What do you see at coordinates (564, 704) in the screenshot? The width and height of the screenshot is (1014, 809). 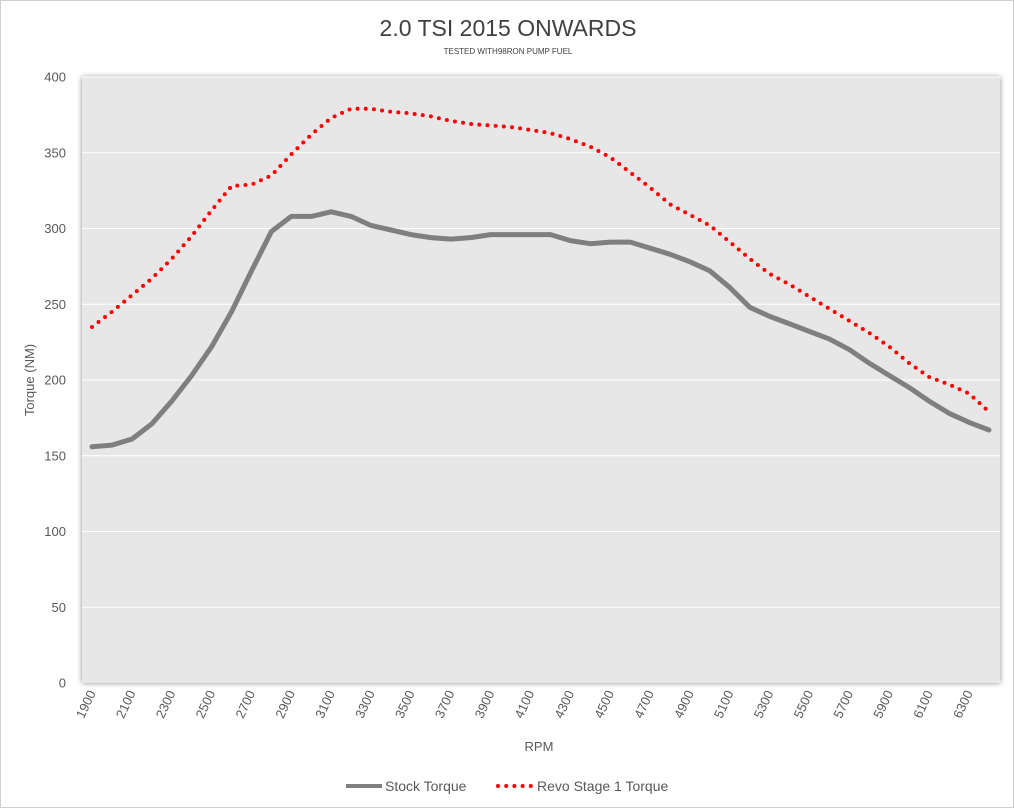 I see `x-tick-label: 4300` at bounding box center [564, 704].